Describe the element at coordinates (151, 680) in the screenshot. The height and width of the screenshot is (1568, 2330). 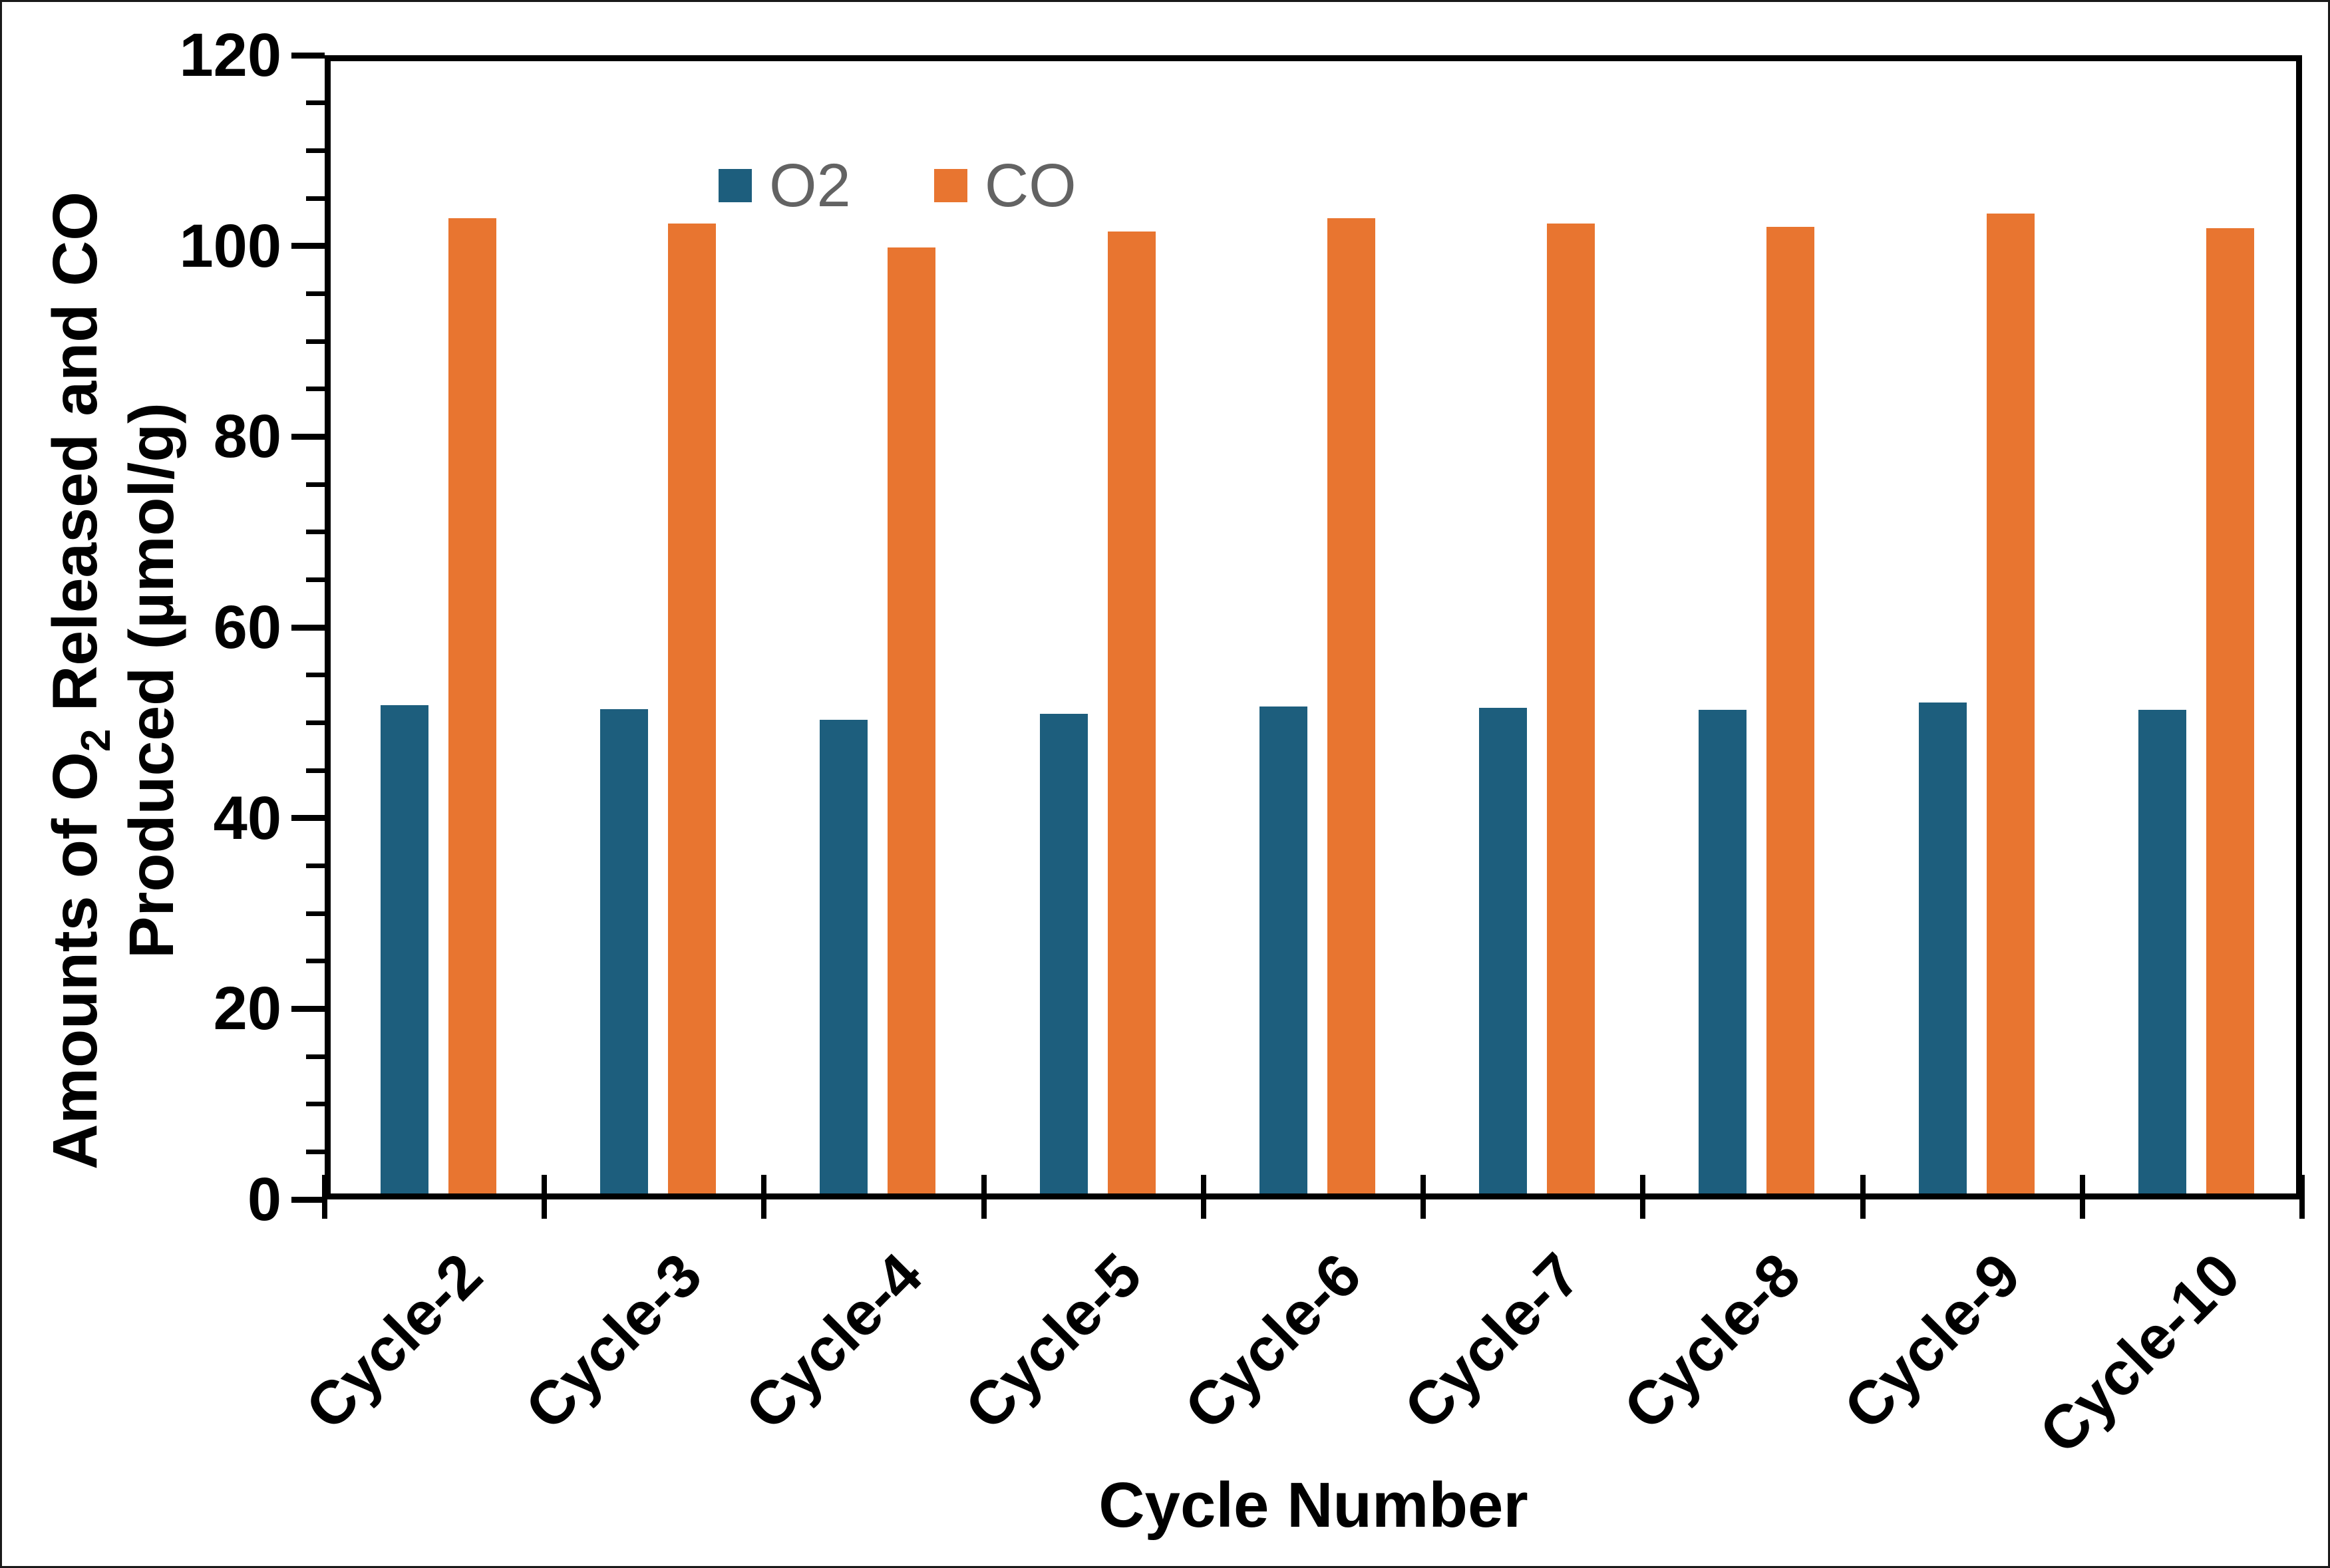
I see `y-axis-title-line2: Produced (µmol/g)` at that location.